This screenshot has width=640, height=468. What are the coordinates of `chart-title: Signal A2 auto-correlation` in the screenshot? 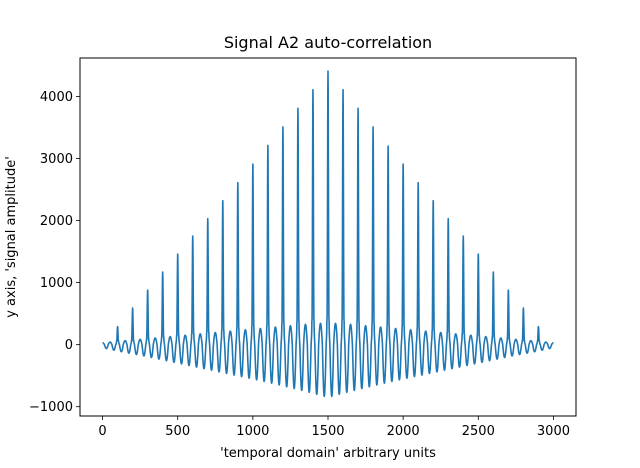 It's located at (328, 42).